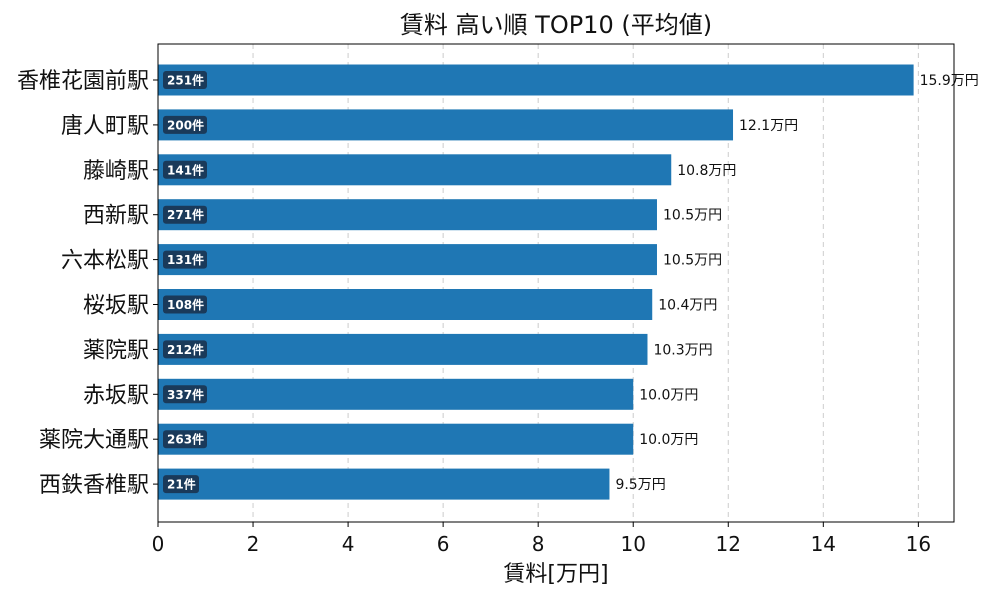 This screenshot has width=1000, height=600. Describe the element at coordinates (185, 304) in the screenshot. I see `count-badge-label: 108件` at that location.